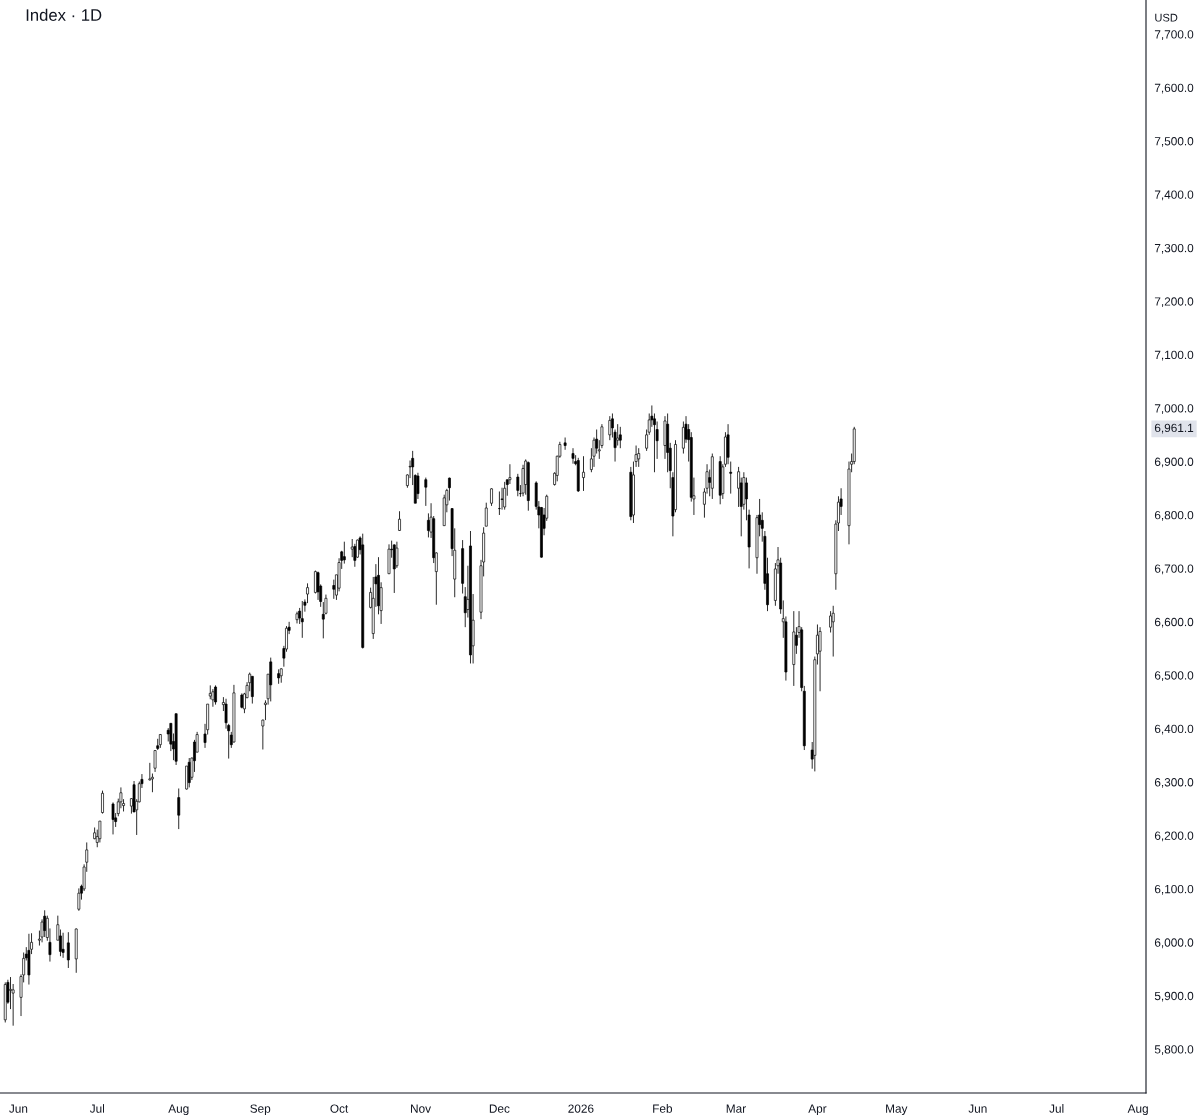  Describe the element at coordinates (1174, 195) in the screenshot. I see `y-tick-label: 7,400.0` at that location.